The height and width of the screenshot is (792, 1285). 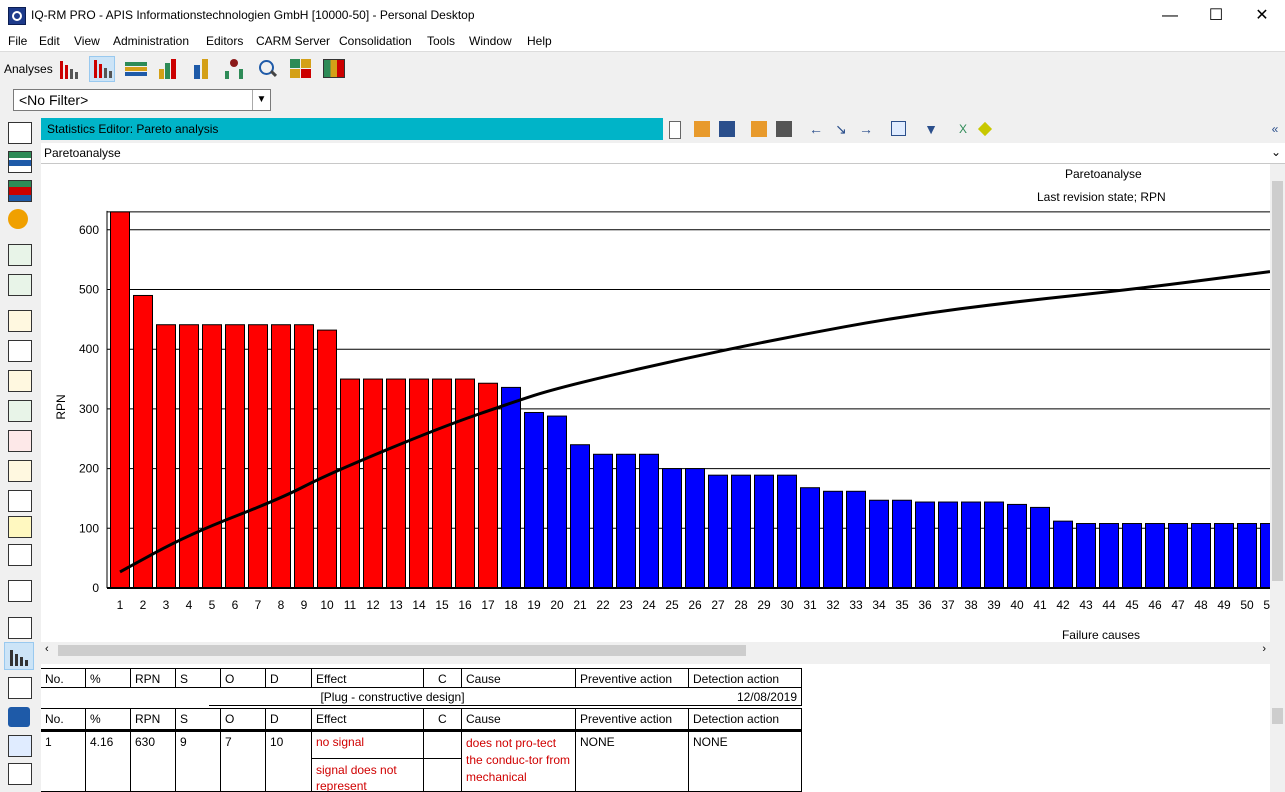 I want to click on minimize-button: —, so click(x=1170, y=15).